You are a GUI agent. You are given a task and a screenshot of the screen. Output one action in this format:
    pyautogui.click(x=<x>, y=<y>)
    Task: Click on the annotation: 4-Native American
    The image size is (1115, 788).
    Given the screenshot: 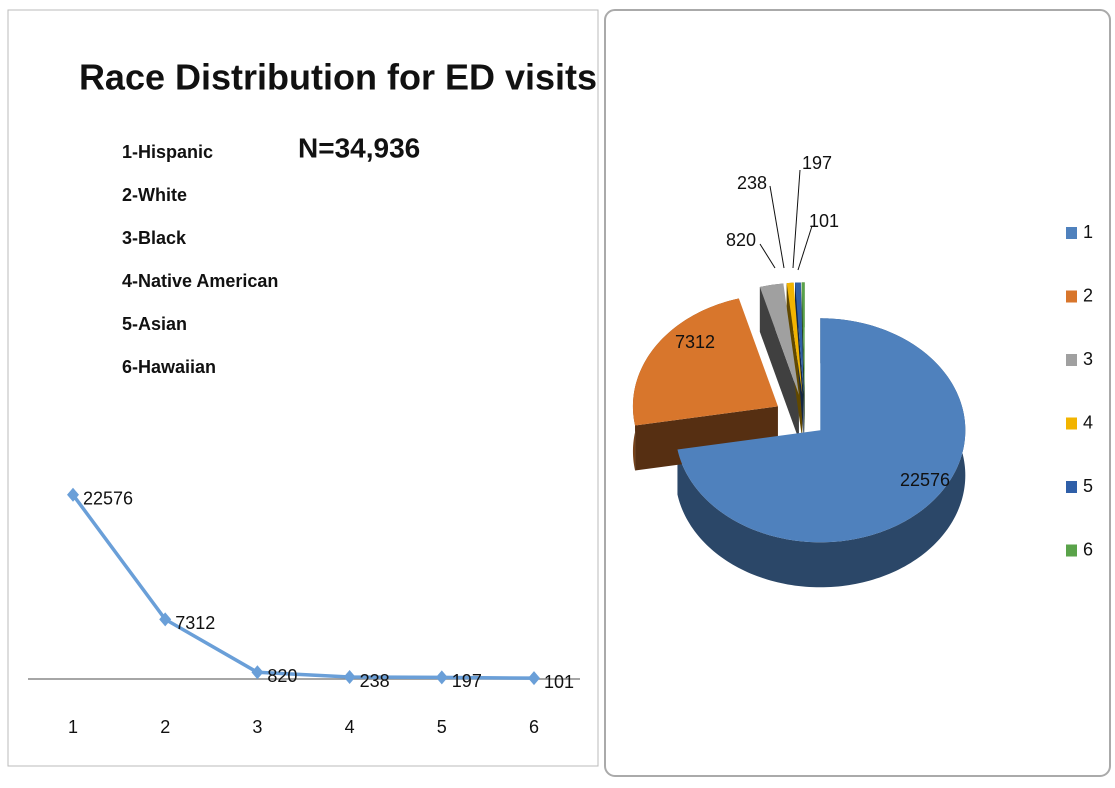 What is the action you would take?
    pyautogui.click(x=200, y=281)
    